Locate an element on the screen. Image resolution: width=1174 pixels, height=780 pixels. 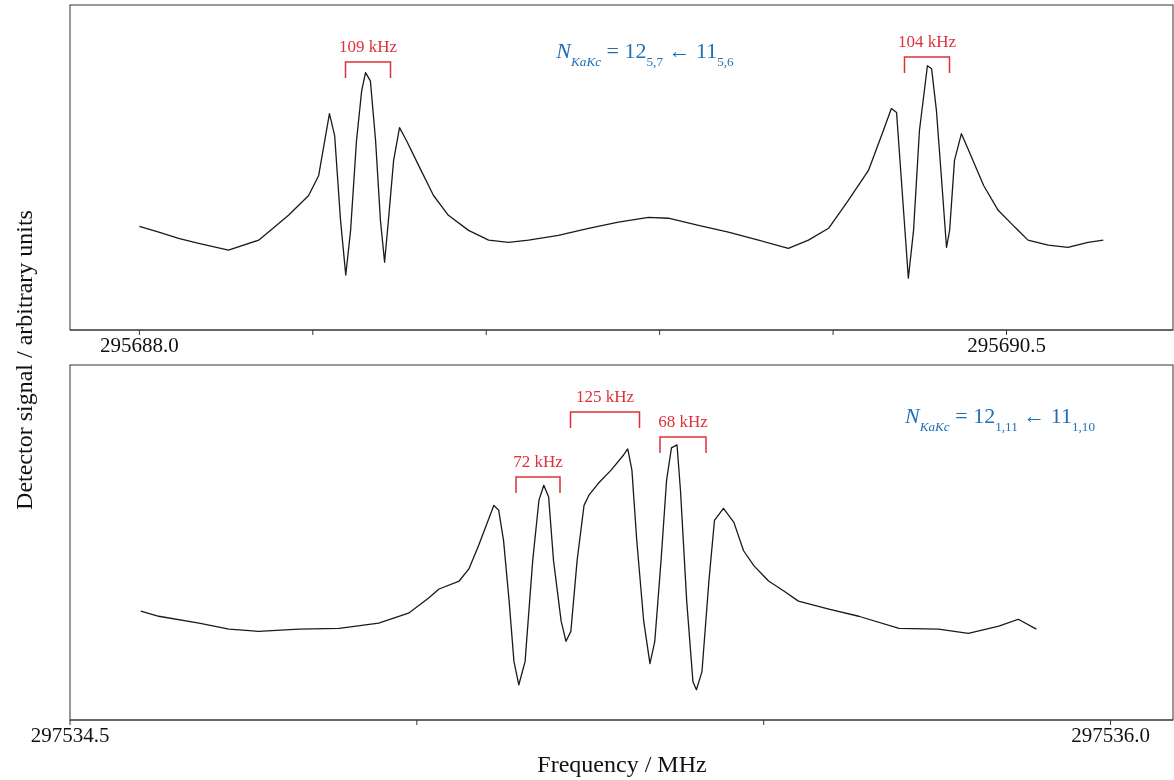
x-tick-label: 297536.0 is located at coordinates (1110, 734).